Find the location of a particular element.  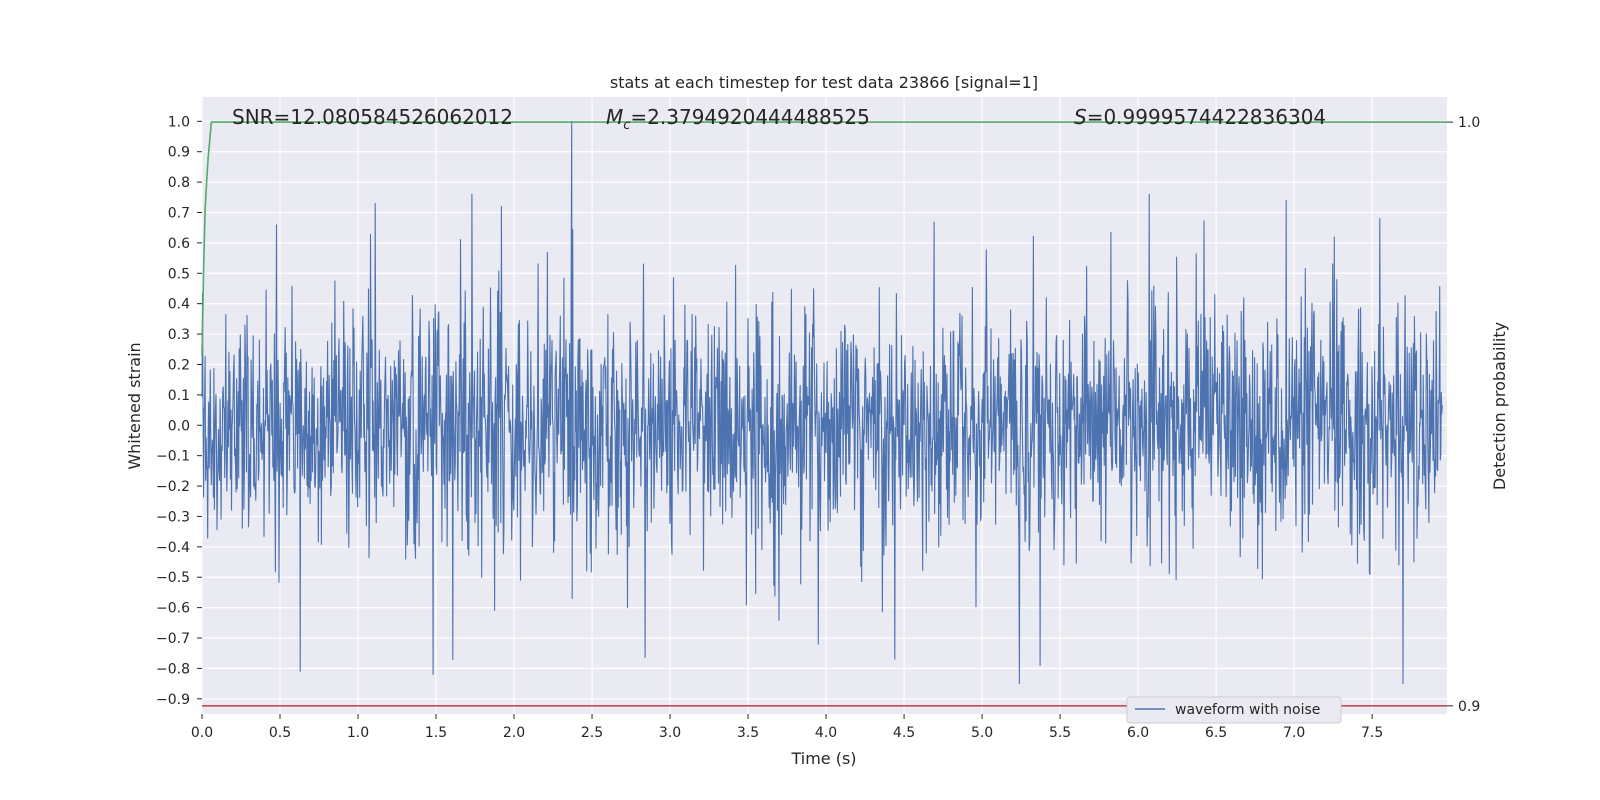

y-tick-label: −0.7 is located at coordinates (173, 639).